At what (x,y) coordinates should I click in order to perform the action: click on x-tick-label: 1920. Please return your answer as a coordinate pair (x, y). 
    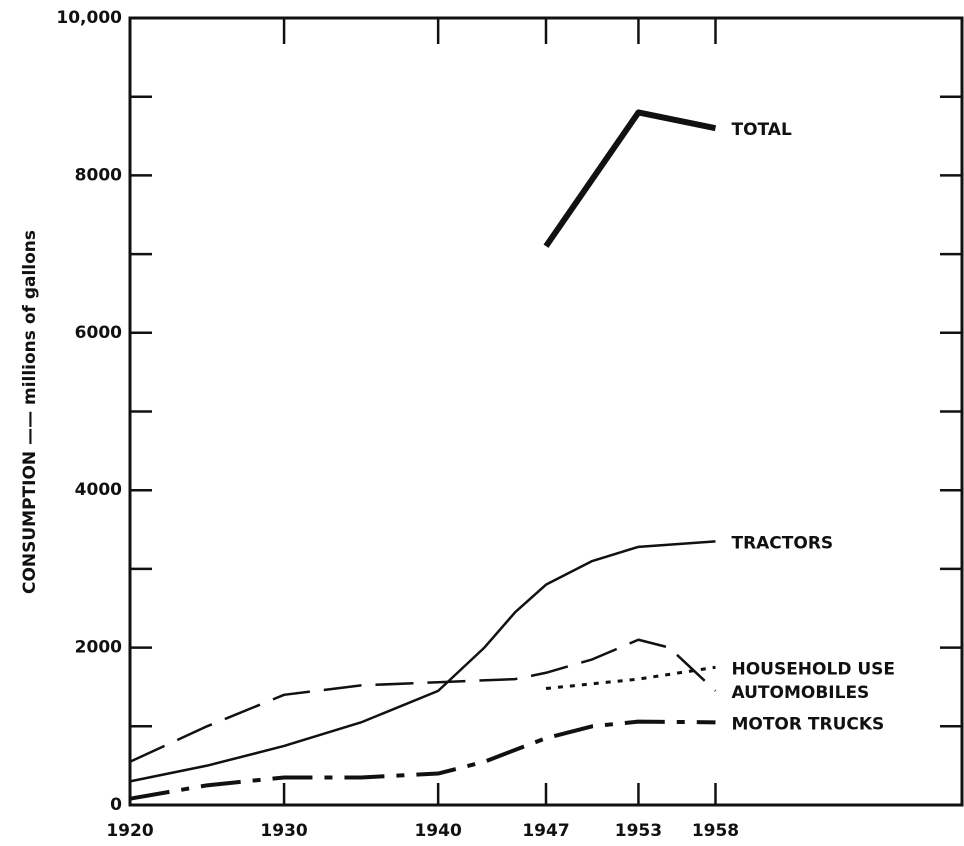
    Looking at the image, I should click on (129, 831).